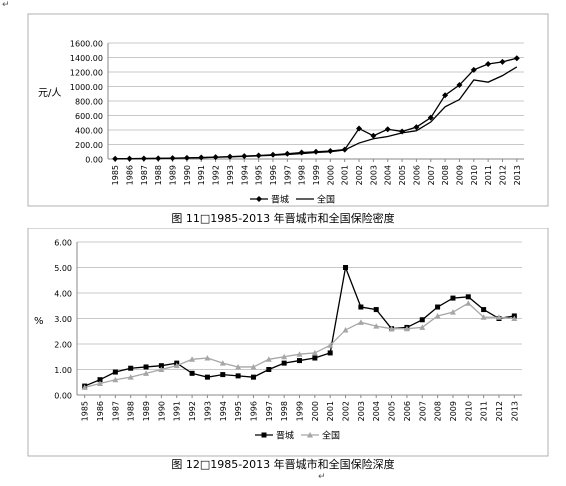 The height and width of the screenshot is (486, 566). I want to click on x-tick-label: 2000, so click(330, 175).